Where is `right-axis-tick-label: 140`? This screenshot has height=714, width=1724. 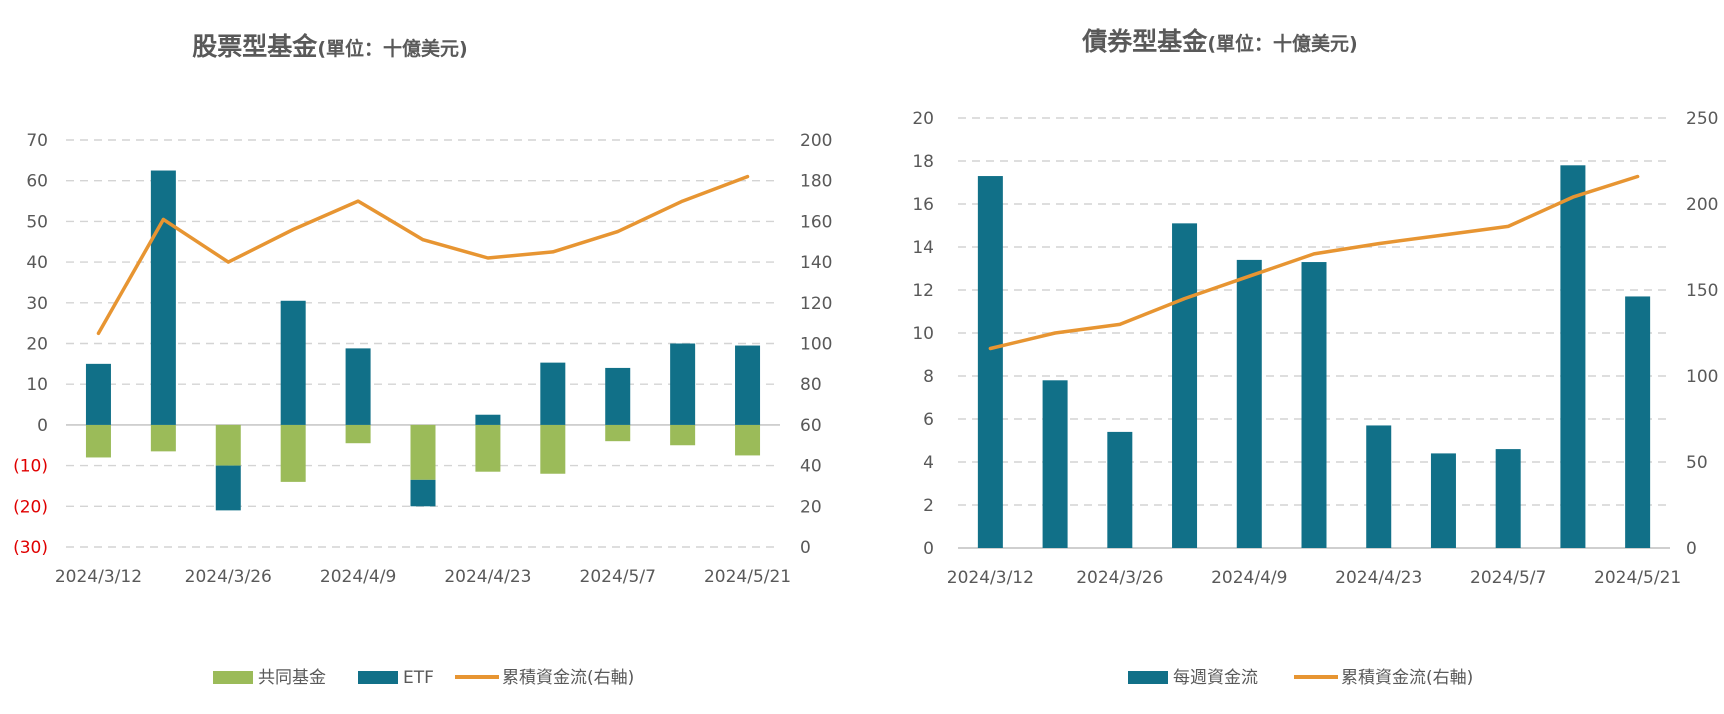 right-axis-tick-label: 140 is located at coordinates (816, 263).